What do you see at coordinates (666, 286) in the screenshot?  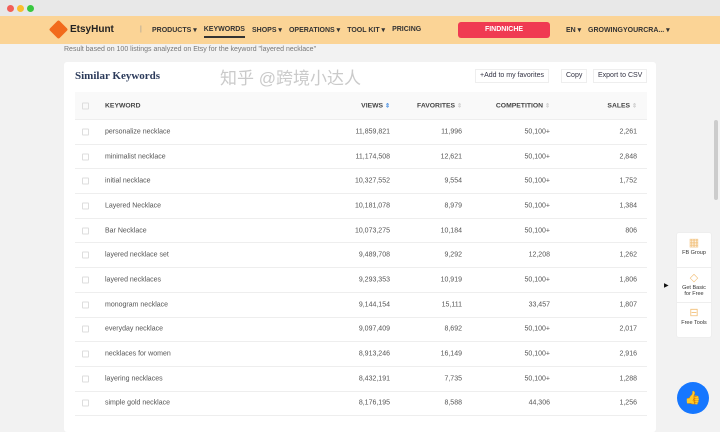 I see `expand-arrow-icon: ▶` at bounding box center [666, 286].